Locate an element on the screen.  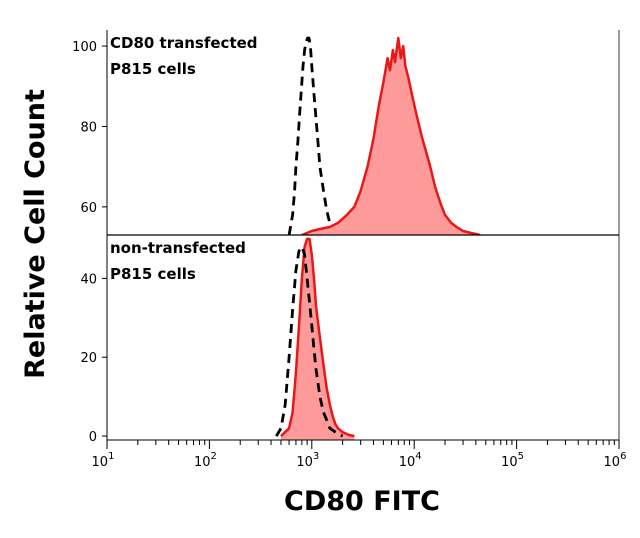
x-axis-title: CD80 FITC is located at coordinates (362, 501).